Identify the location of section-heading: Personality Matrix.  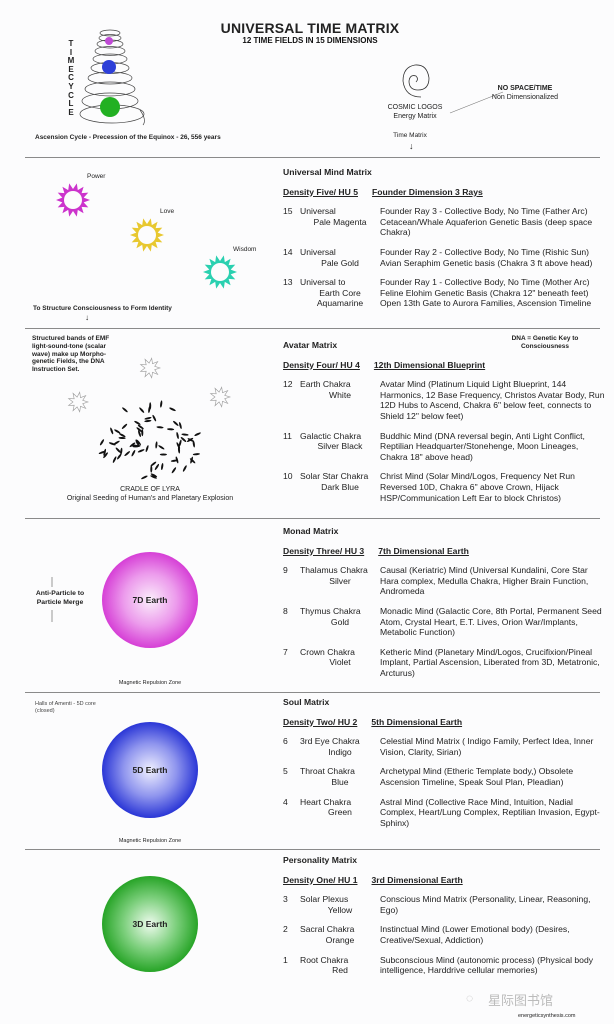
(320, 860).